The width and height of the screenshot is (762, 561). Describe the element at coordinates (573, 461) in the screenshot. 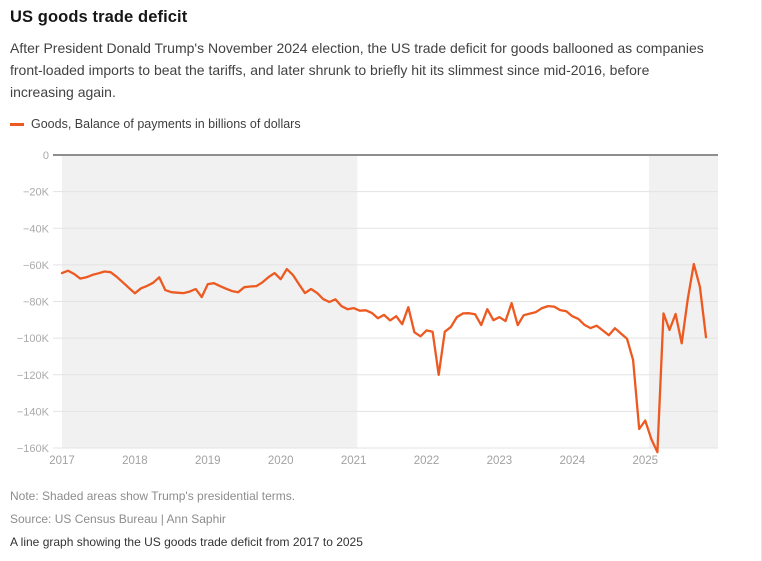

I see `x-axis-year-label: 2024` at that location.